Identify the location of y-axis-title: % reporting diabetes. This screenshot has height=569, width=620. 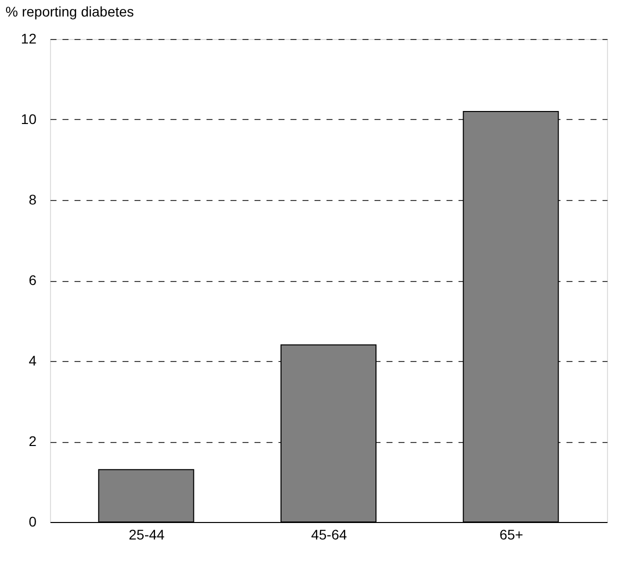
(70, 12).